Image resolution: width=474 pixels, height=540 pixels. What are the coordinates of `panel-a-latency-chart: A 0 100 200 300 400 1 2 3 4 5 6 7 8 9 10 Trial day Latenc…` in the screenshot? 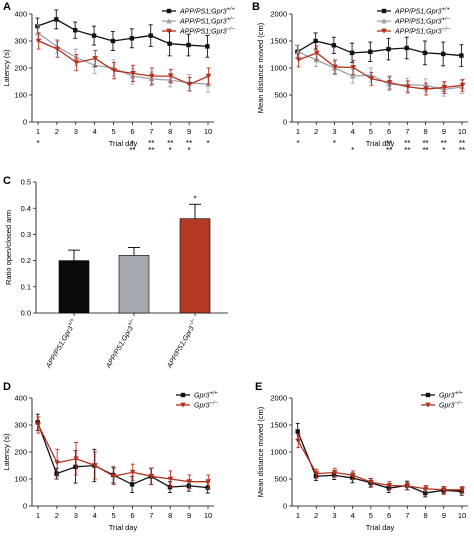 It's located at (118, 78).